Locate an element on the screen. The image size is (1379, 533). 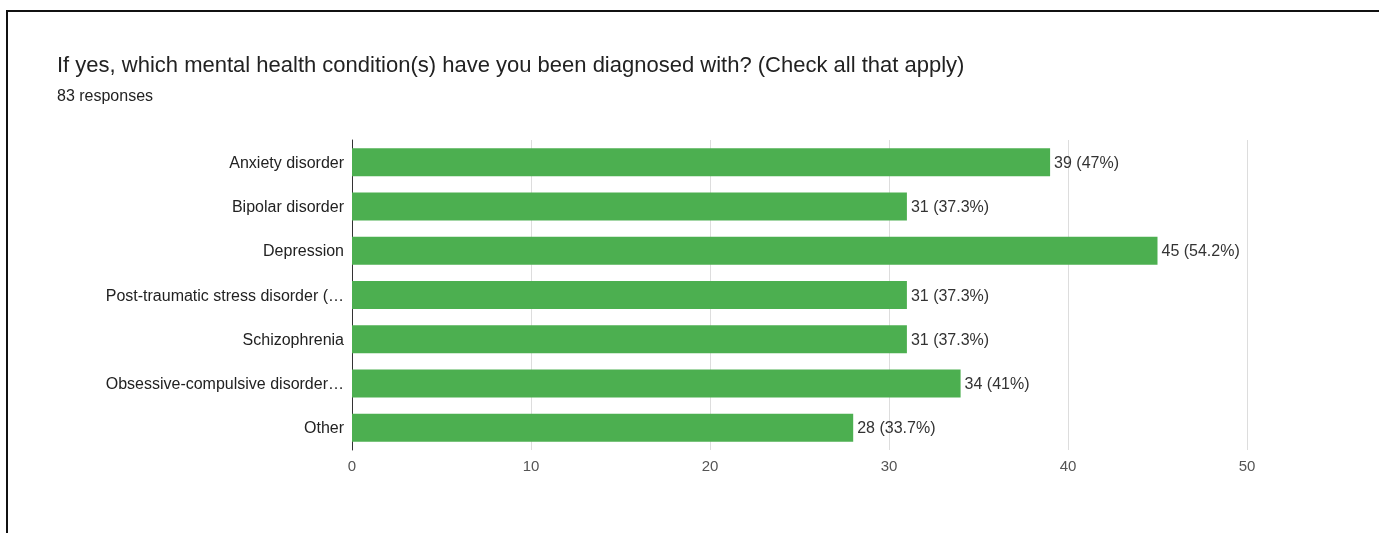
x-tick-label: 50 is located at coordinates (1247, 465).